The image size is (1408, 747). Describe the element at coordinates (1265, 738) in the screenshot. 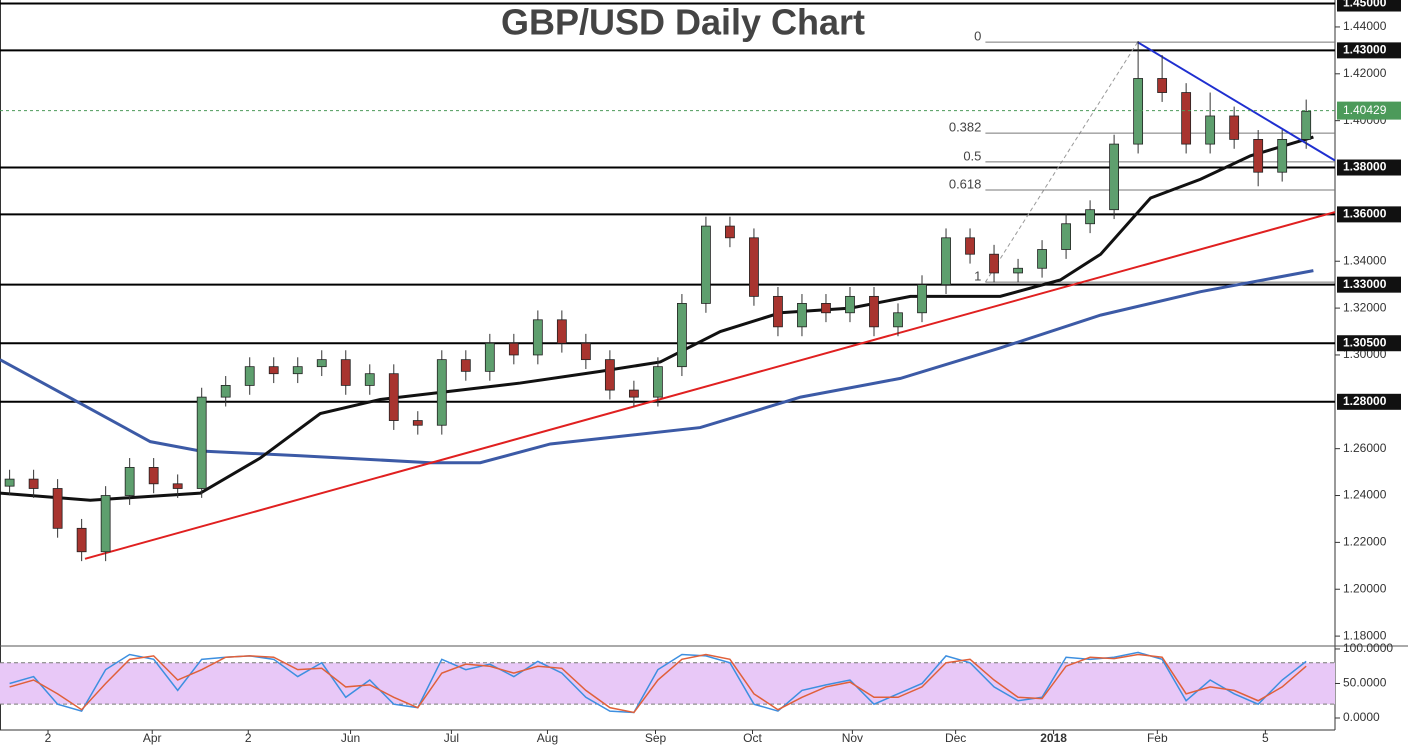

I see `x-tick-label: 5` at that location.